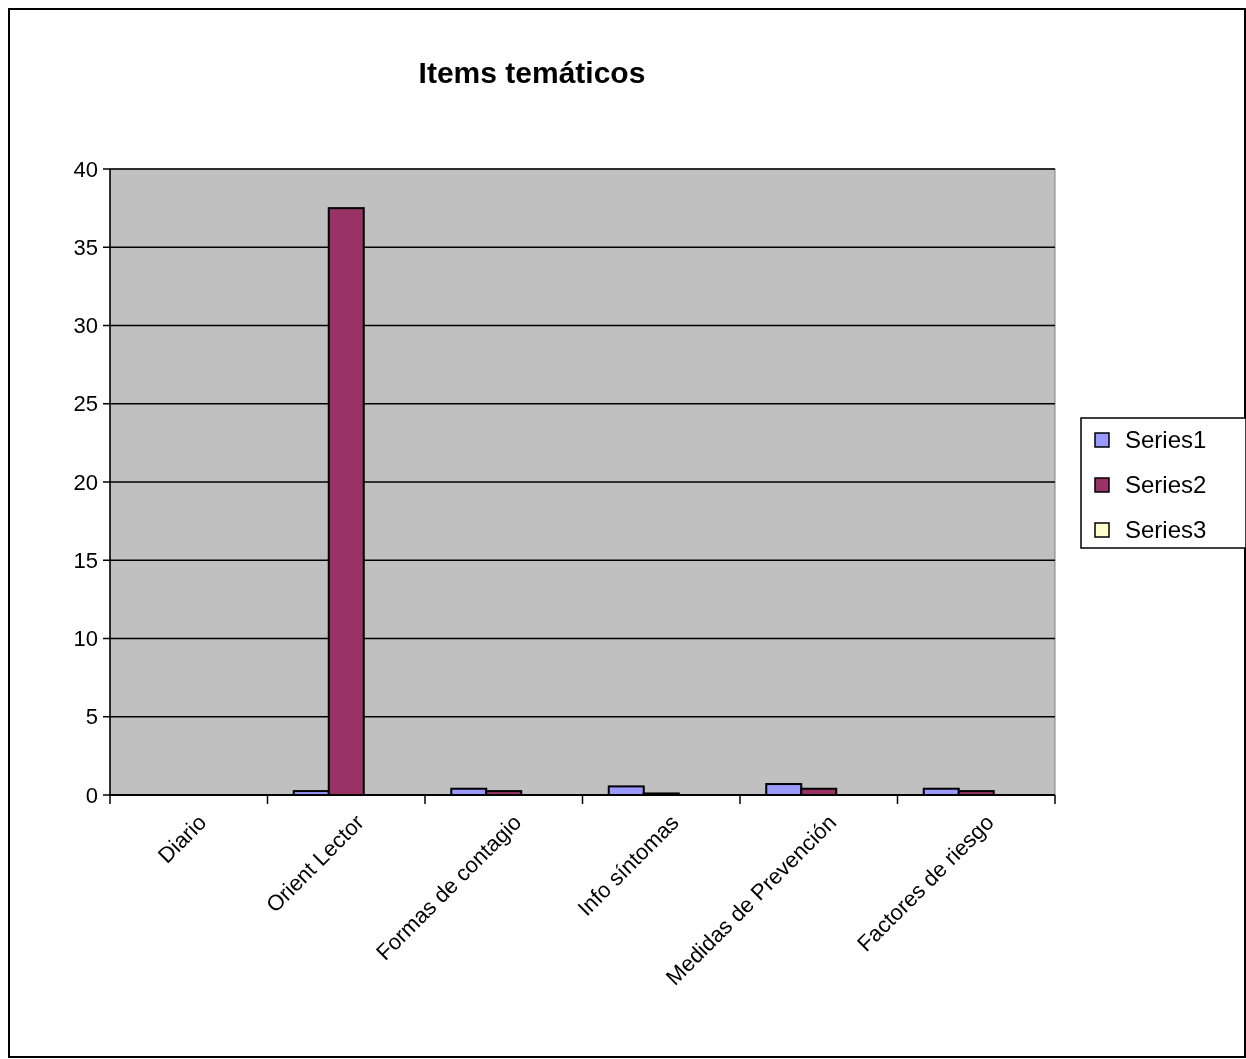  What do you see at coordinates (1166, 530) in the screenshot?
I see `legend-label: Series3` at bounding box center [1166, 530].